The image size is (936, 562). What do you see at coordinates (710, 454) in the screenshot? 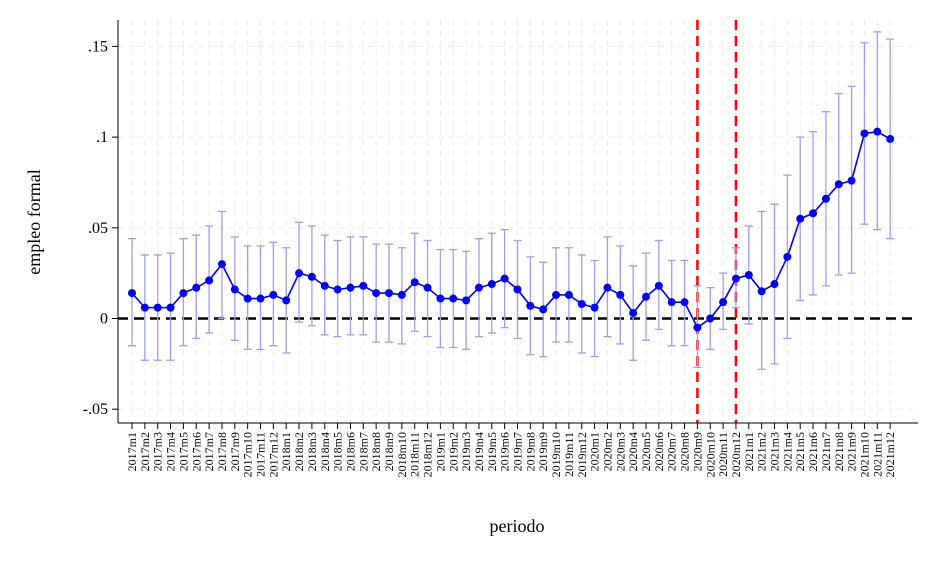
I see `x-tick-label: 2020m10` at bounding box center [710, 454].